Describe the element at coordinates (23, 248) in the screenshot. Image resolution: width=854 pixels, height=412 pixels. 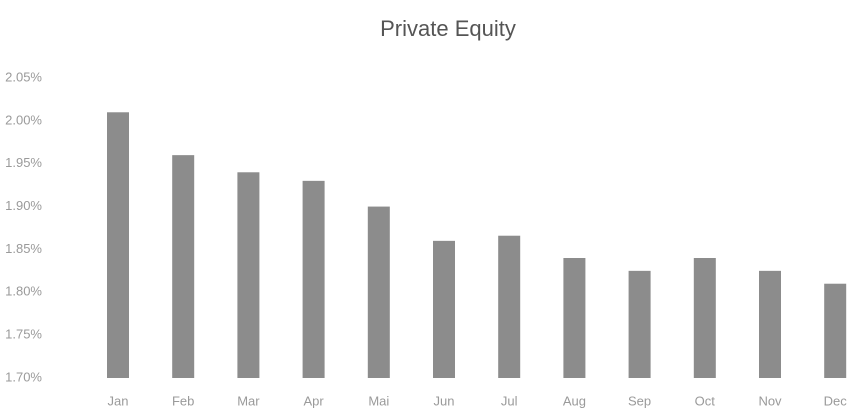
I see `y-tick-label: 1.85%` at that location.